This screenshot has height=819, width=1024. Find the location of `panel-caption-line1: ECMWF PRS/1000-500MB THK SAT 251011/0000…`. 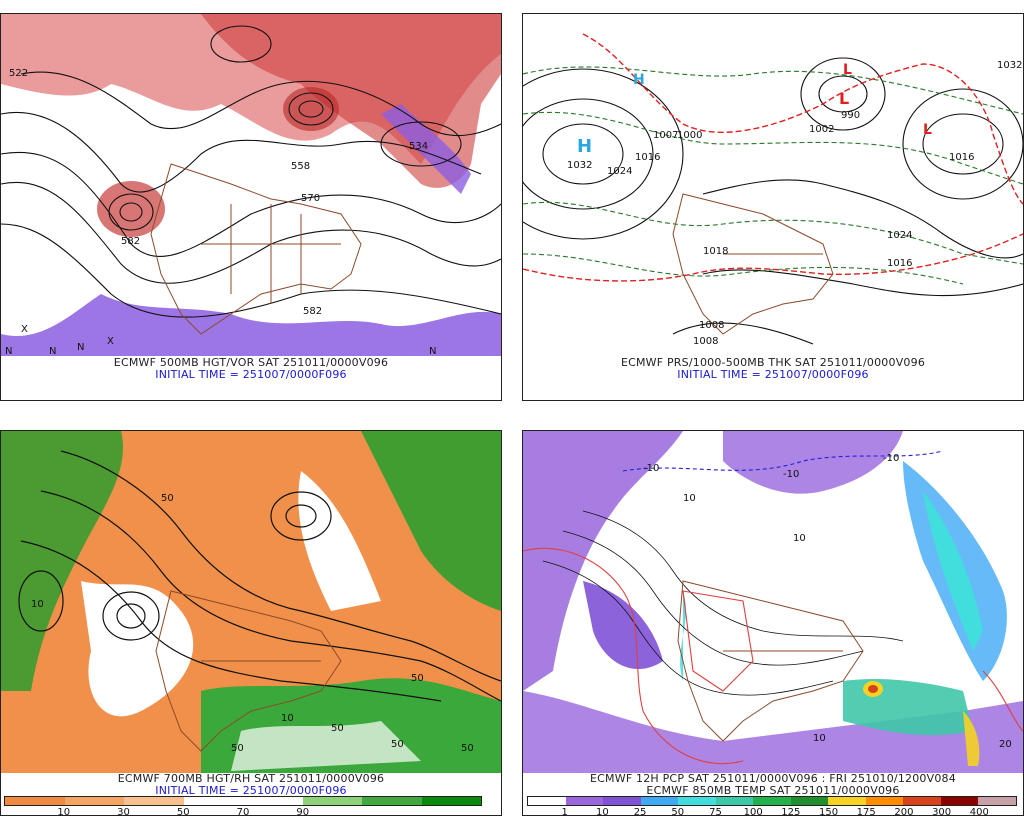

panel-caption-line1: ECMWF PRS/1000-500MB THK SAT 251011/0000… is located at coordinates (773, 362).